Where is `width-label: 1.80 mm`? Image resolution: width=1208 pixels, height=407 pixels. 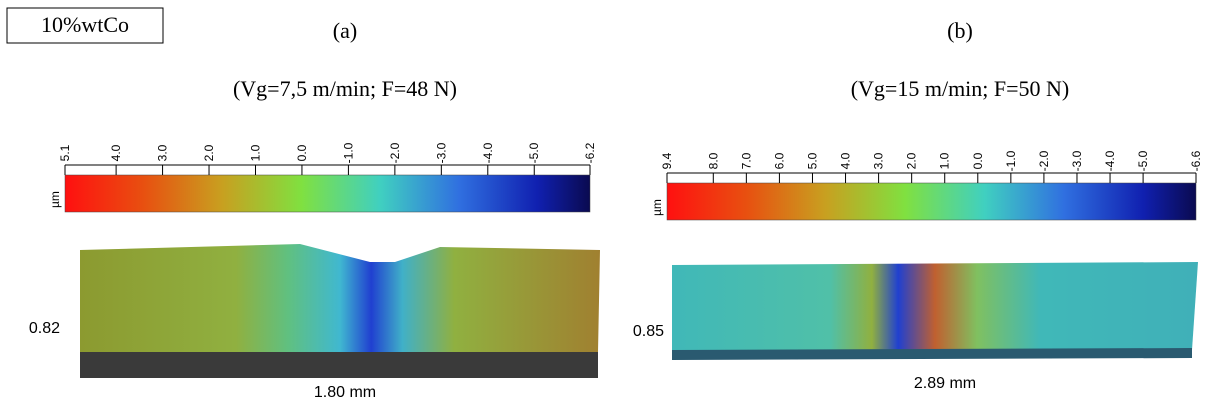 width-label: 1.80 mm is located at coordinates (345, 392).